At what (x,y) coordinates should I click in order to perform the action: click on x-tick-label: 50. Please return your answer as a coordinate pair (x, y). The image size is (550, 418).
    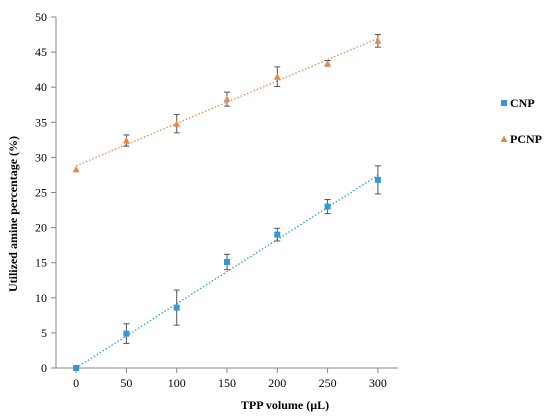
    Looking at the image, I should click on (126, 383).